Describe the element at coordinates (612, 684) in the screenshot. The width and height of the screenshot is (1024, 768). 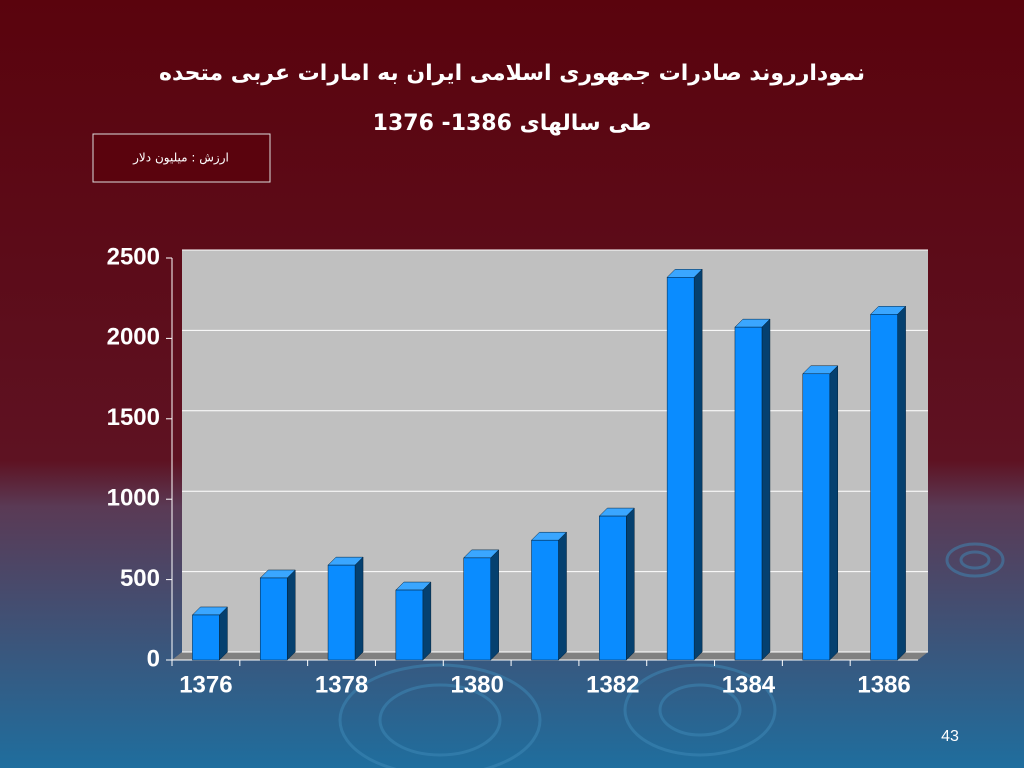
I see `x-tick-label: 1382` at that location.